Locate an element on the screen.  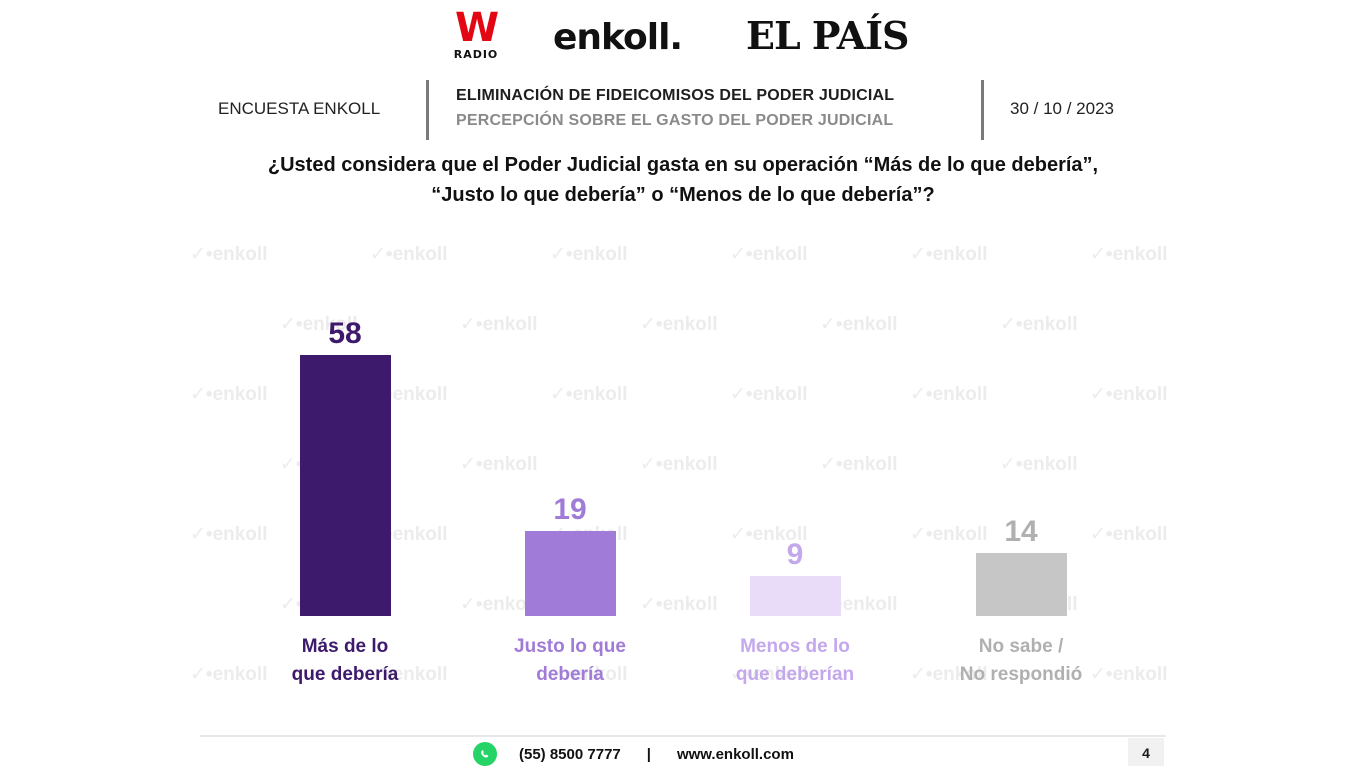
footer-divider is located at coordinates (683, 736).